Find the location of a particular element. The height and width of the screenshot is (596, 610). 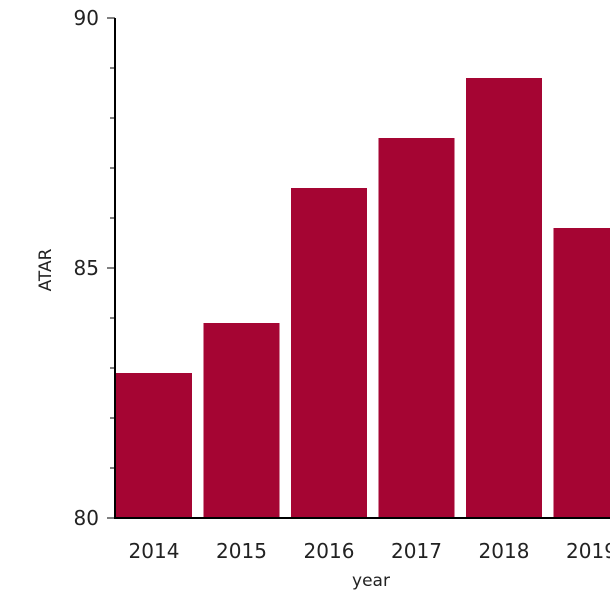

bar-2016 is located at coordinates (329, 353).